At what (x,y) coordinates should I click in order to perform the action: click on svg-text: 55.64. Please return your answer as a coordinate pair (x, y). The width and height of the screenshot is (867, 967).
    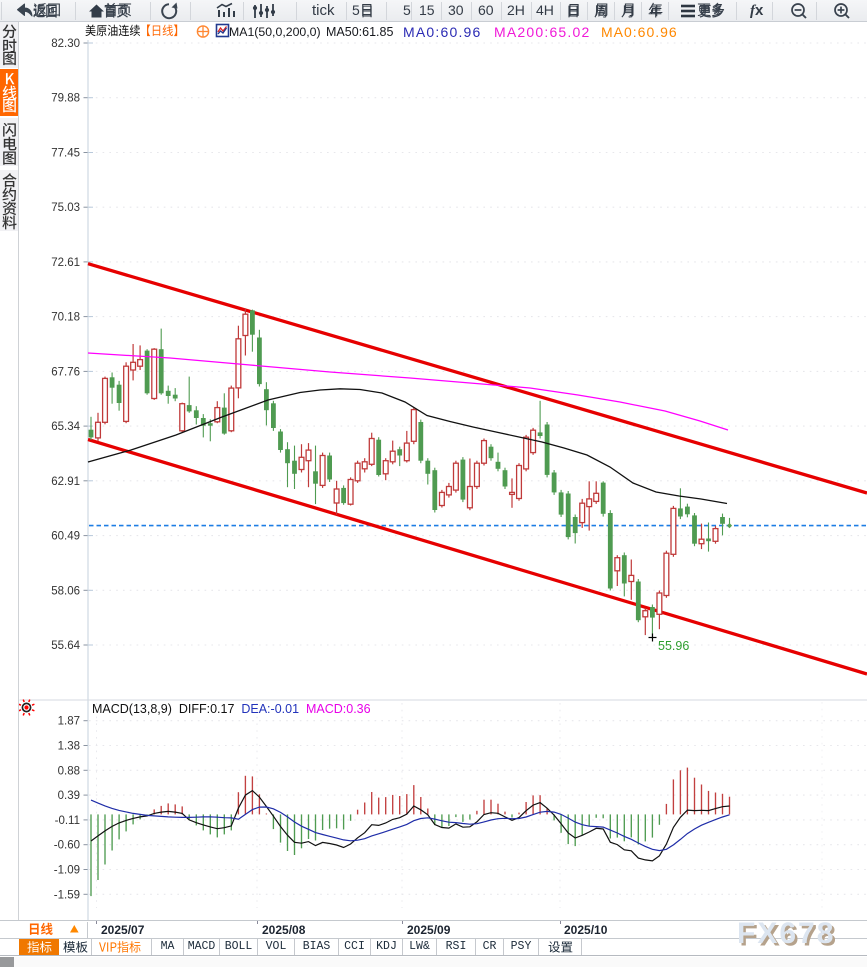
    Looking at the image, I should click on (65, 646).